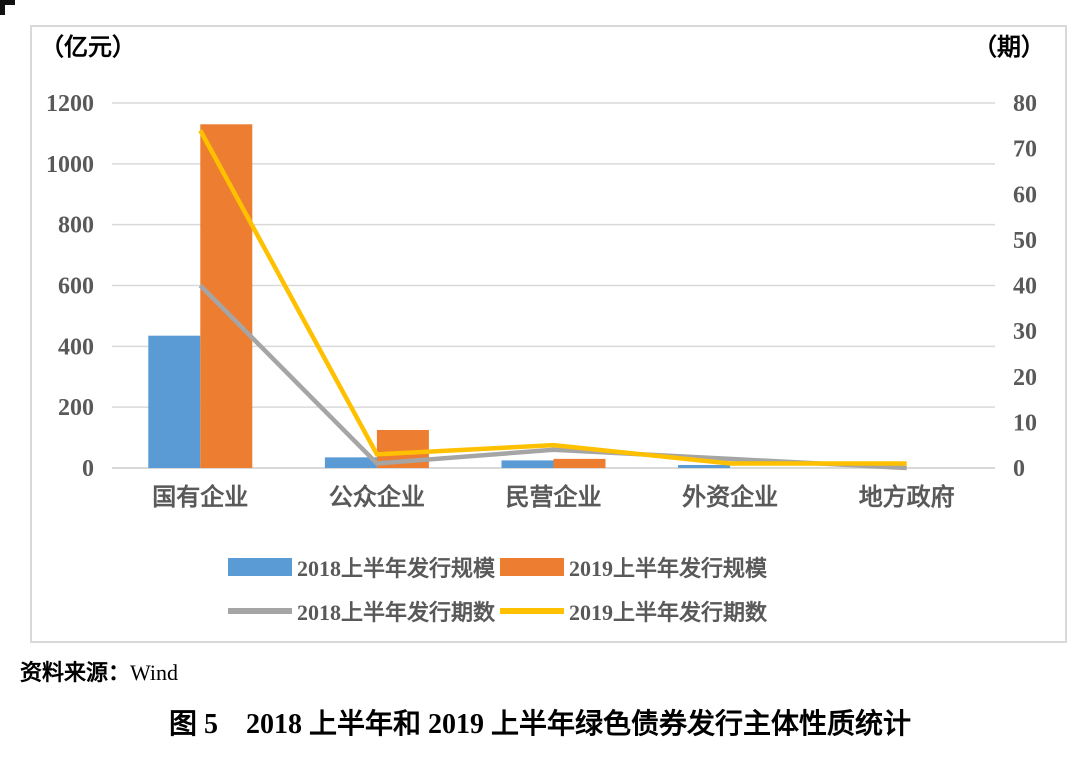 The image size is (1080, 763). What do you see at coordinates (174, 401) in the screenshot?
I see `bar-2018上半年发行规模-国有企业` at bounding box center [174, 401].